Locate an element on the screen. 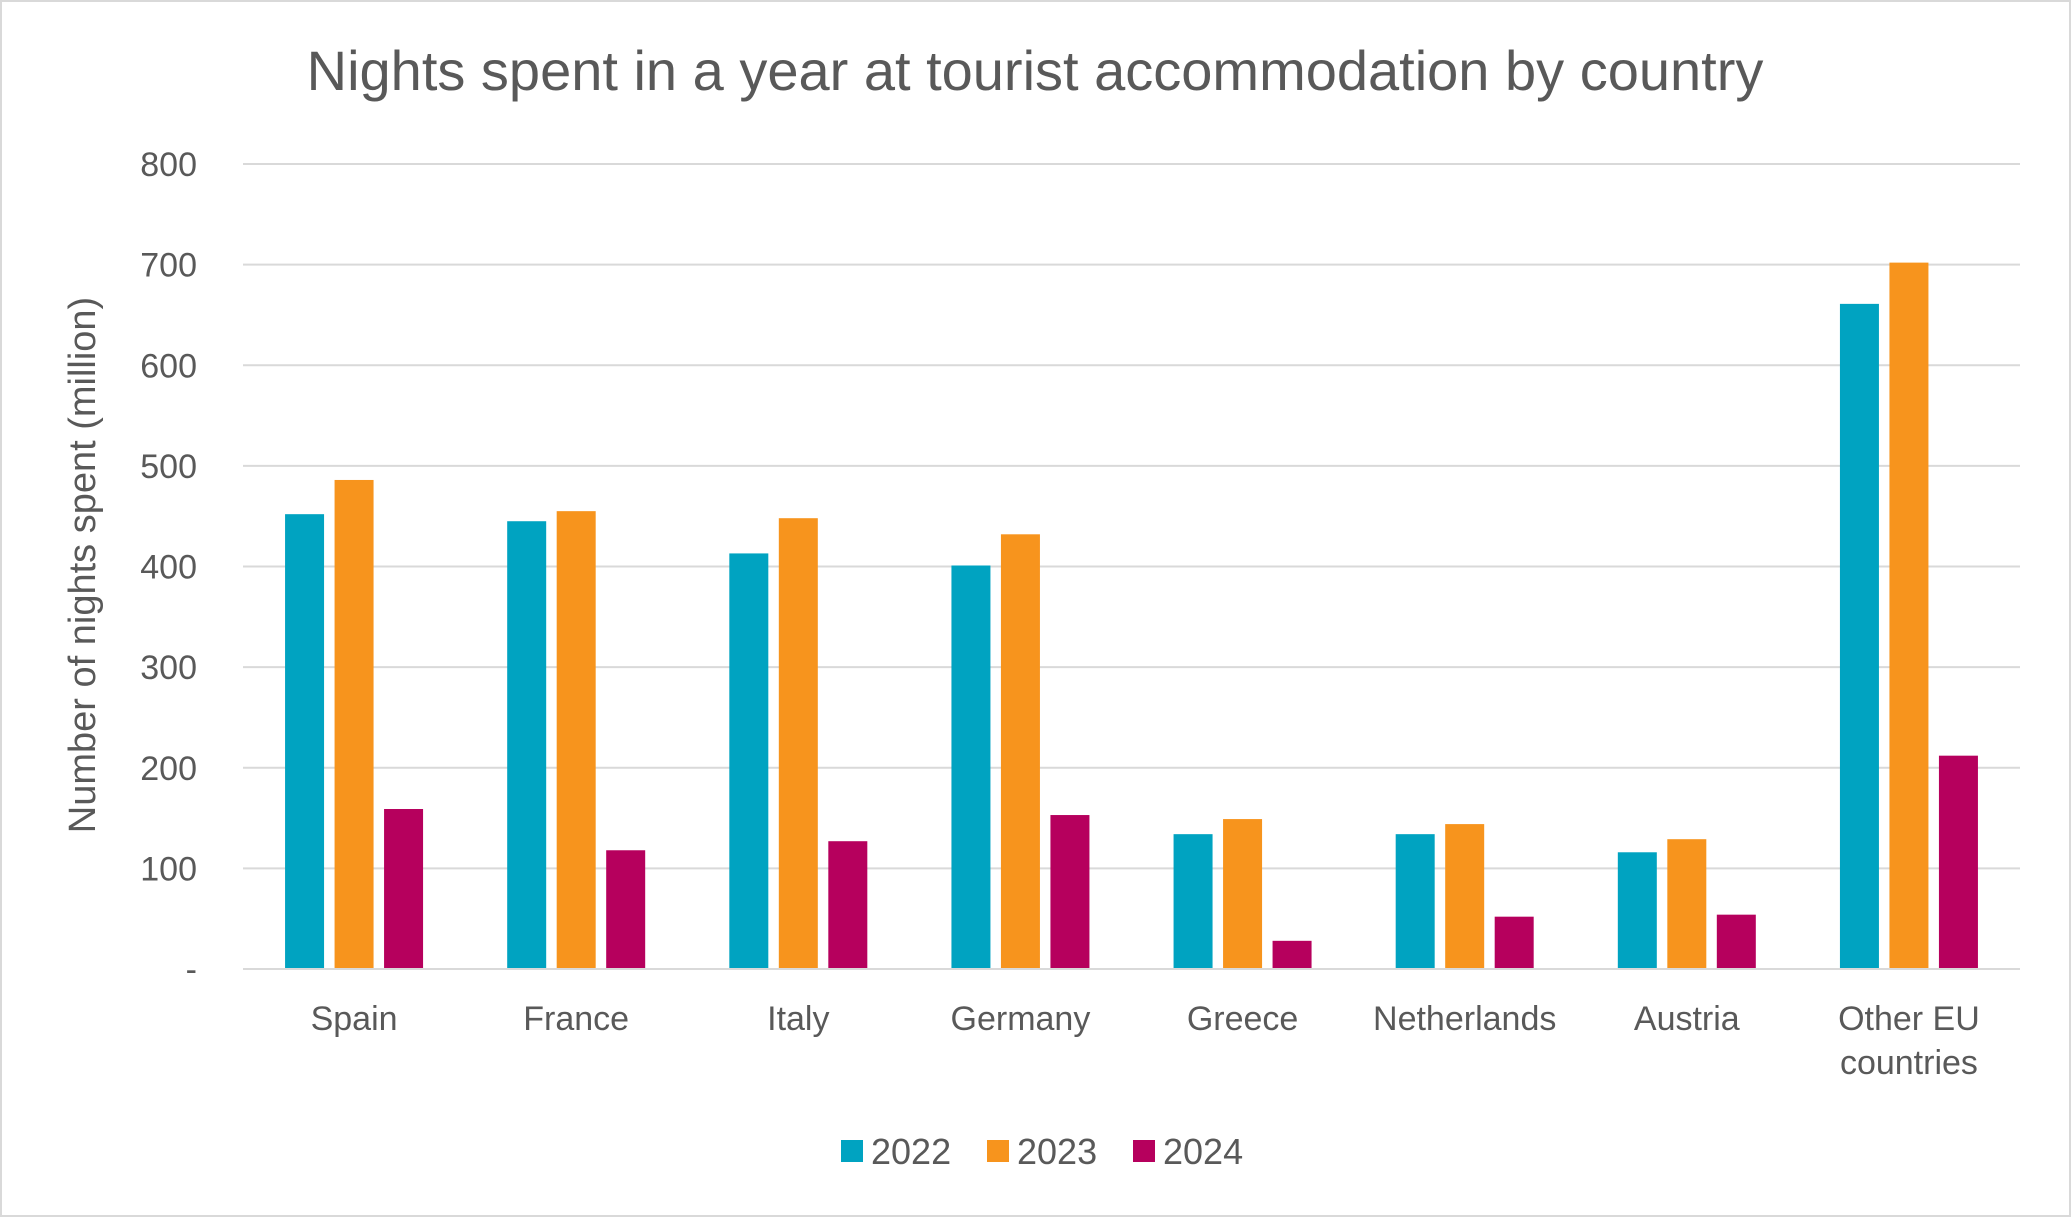 The height and width of the screenshot is (1217, 2071). y-axis-ticks: - 100 200 300 400 500 600 700 800 is located at coordinates (168, 567).